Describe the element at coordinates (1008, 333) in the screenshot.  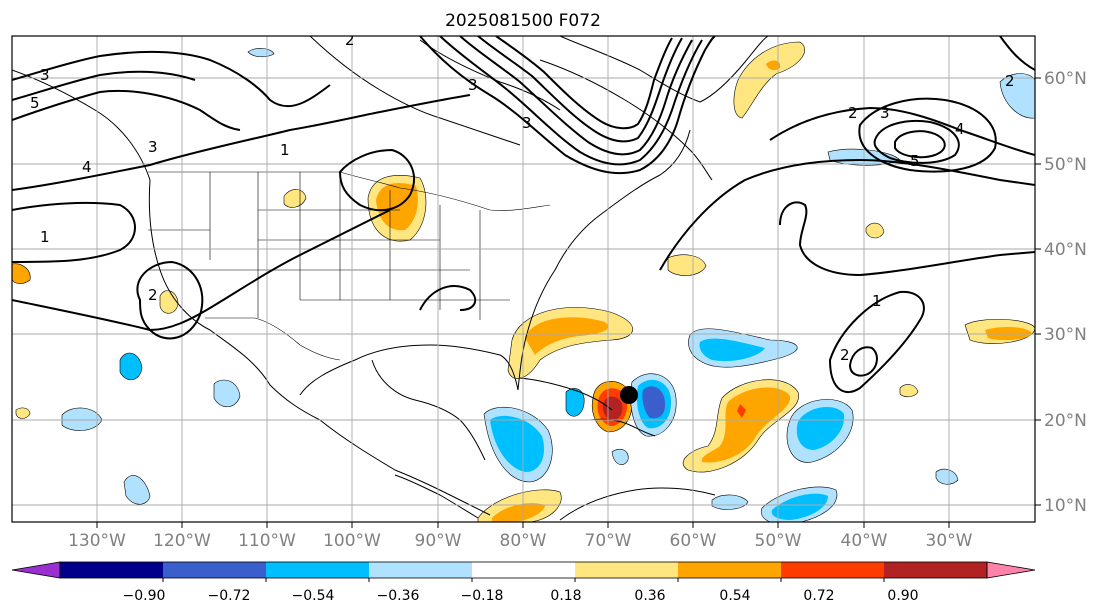
I see `anomaly-blob-far-east-core` at that location.